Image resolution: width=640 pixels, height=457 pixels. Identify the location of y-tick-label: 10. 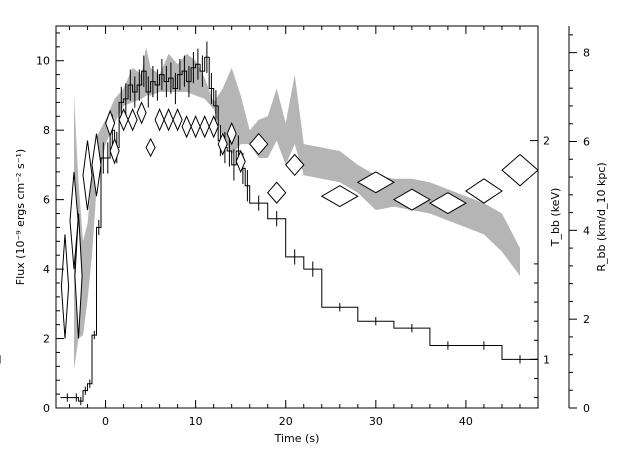
(43, 61).